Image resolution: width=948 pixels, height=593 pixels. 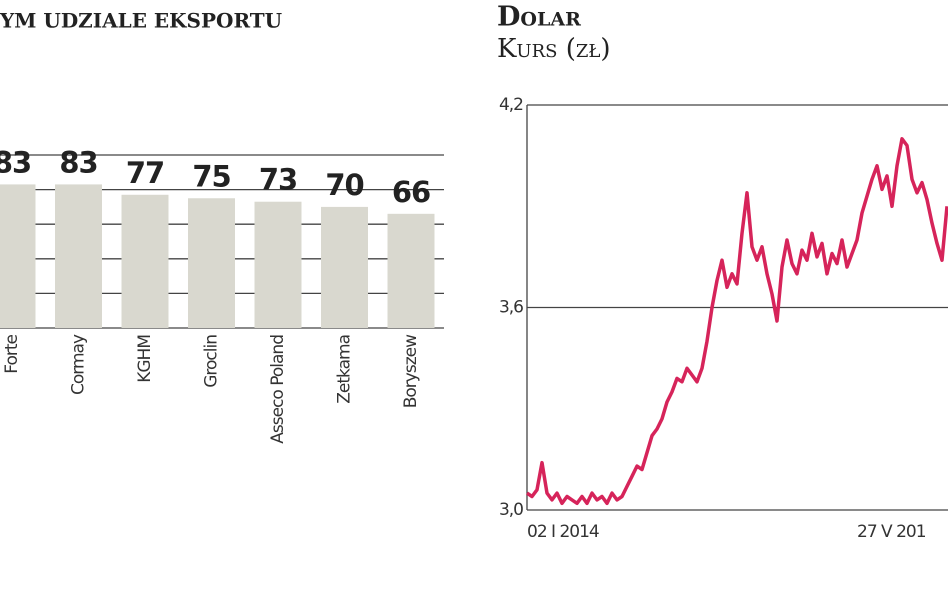 I want to click on line-chart-subtitle: Kurs (zł), so click(x=554, y=49).